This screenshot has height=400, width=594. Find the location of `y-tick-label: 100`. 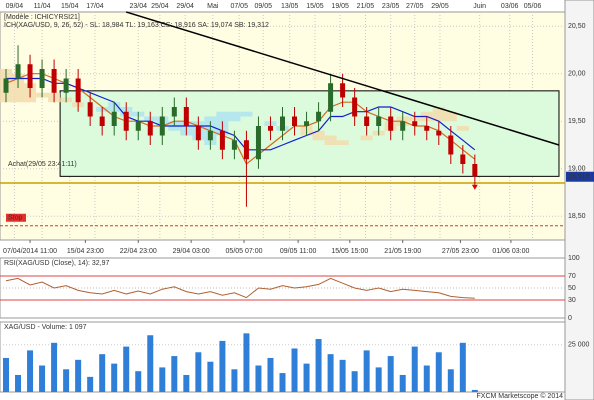

y-tick-label: 100 is located at coordinates (574, 258).